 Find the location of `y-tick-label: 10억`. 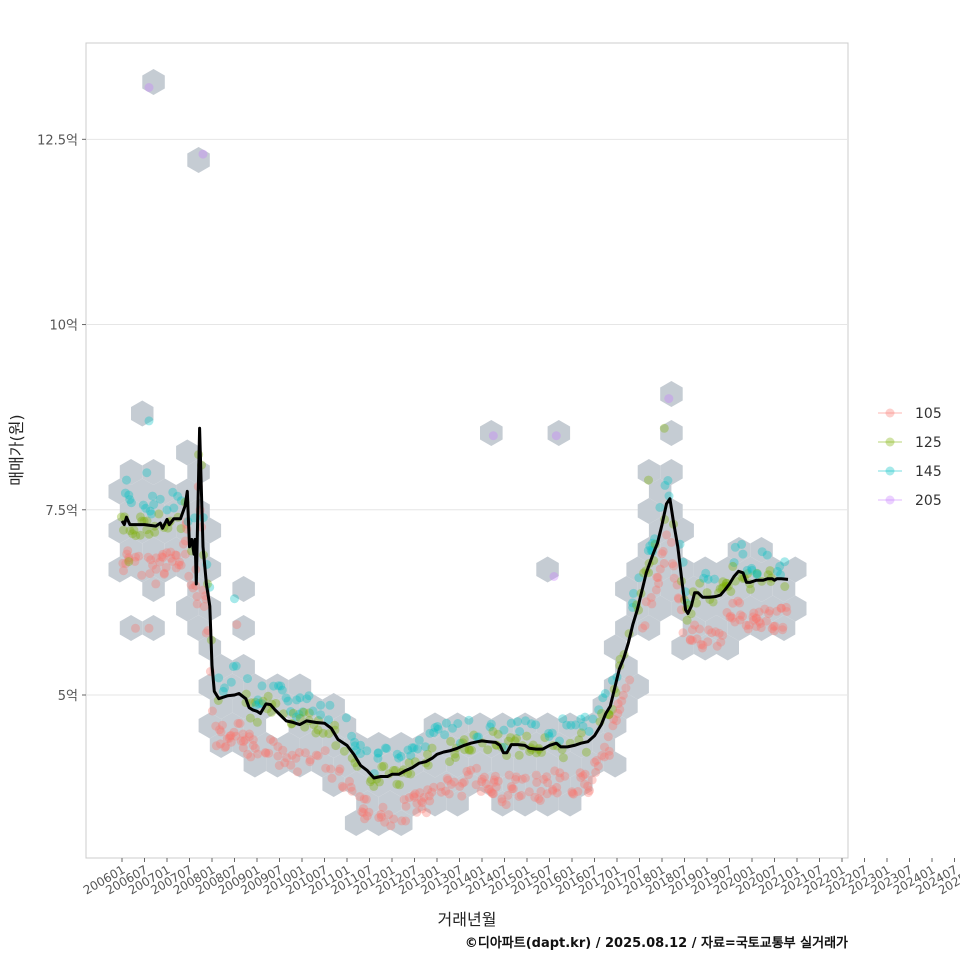

y-tick-label: 10억 is located at coordinates (63, 326).